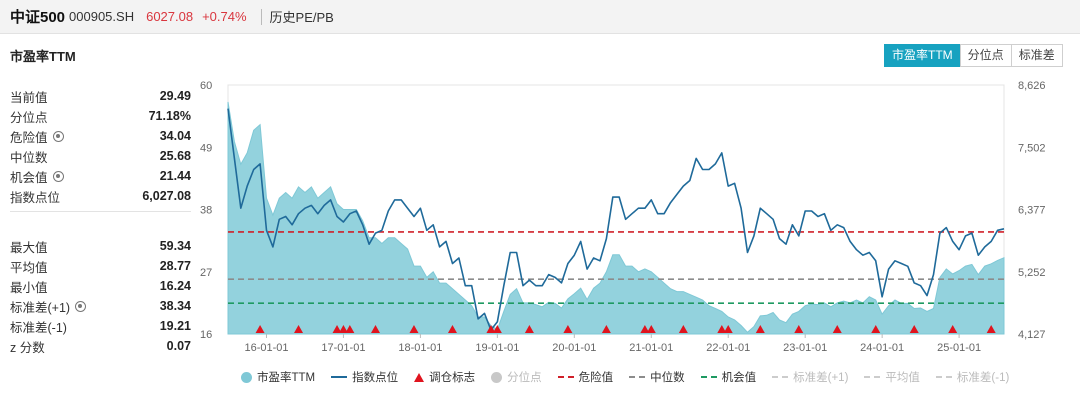  Describe the element at coordinates (206, 86) in the screenshot. I see `y-left-tick: 60` at that location.